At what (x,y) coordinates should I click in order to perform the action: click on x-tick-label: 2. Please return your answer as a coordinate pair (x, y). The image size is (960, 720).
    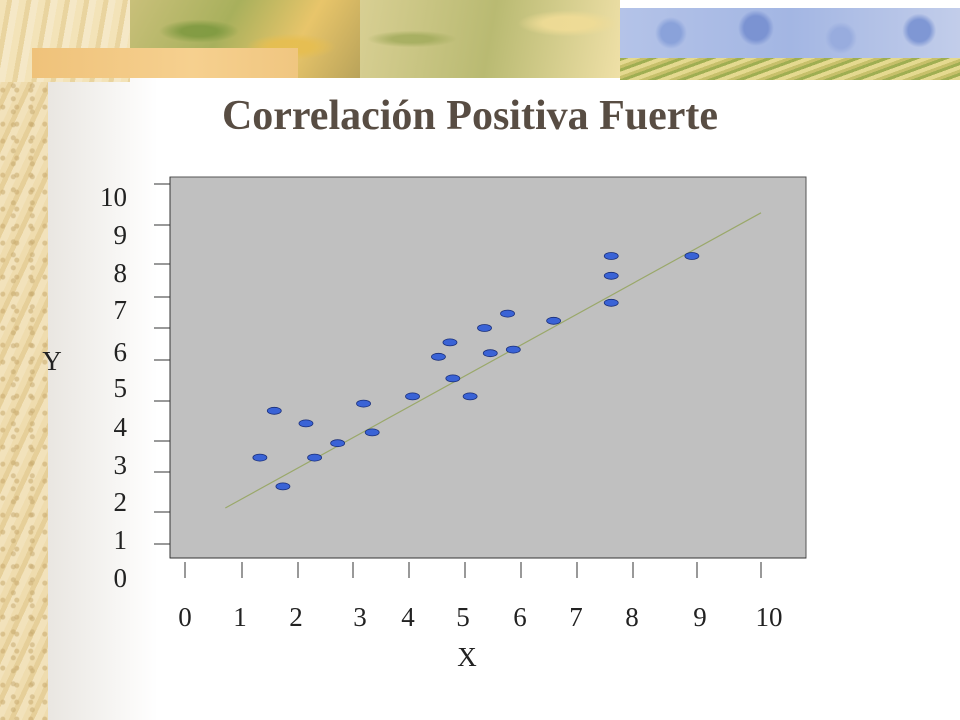
    Looking at the image, I should click on (296, 617).